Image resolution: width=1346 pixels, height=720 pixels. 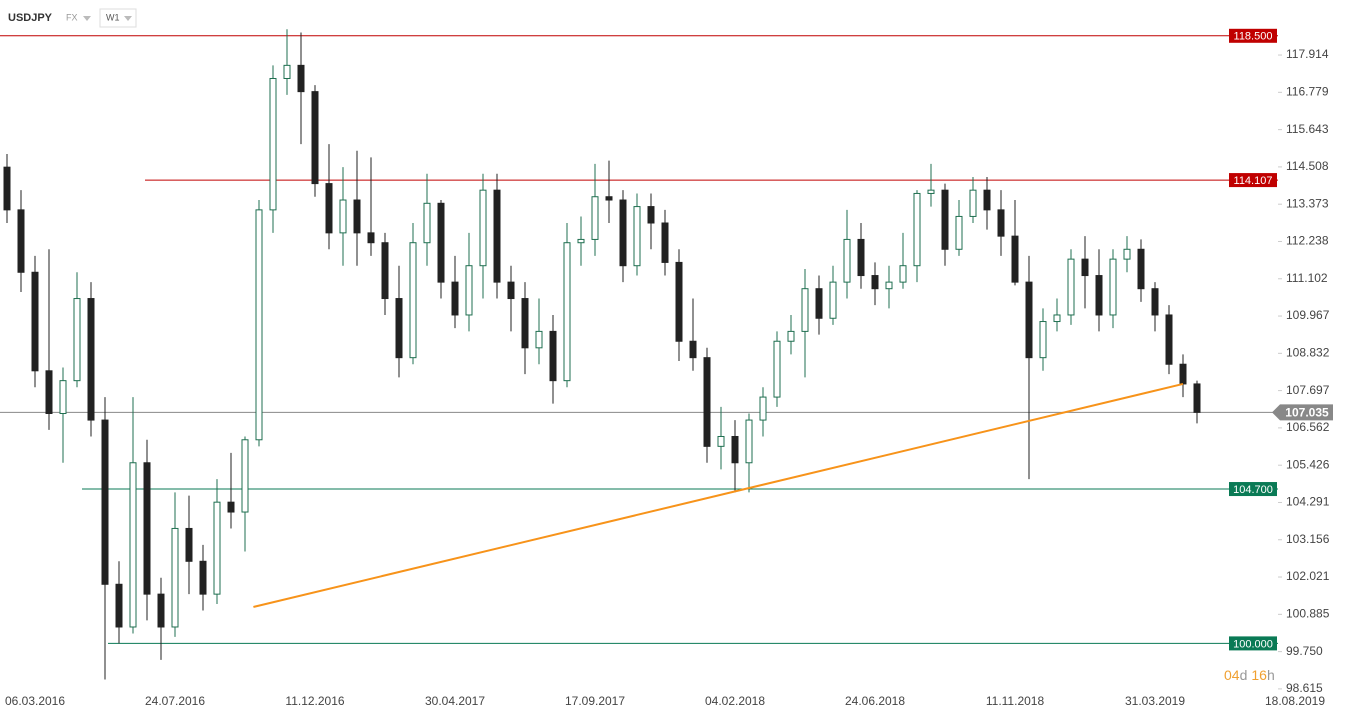 I want to click on level-label: 118.500, so click(x=1253, y=37).